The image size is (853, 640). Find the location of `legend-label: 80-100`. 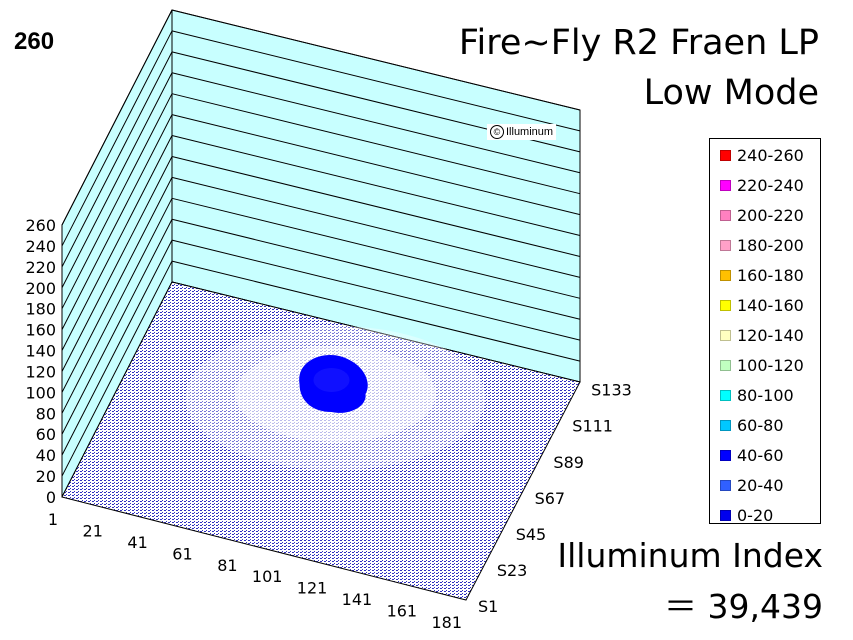

legend-label: 80-100 is located at coordinates (765, 395).